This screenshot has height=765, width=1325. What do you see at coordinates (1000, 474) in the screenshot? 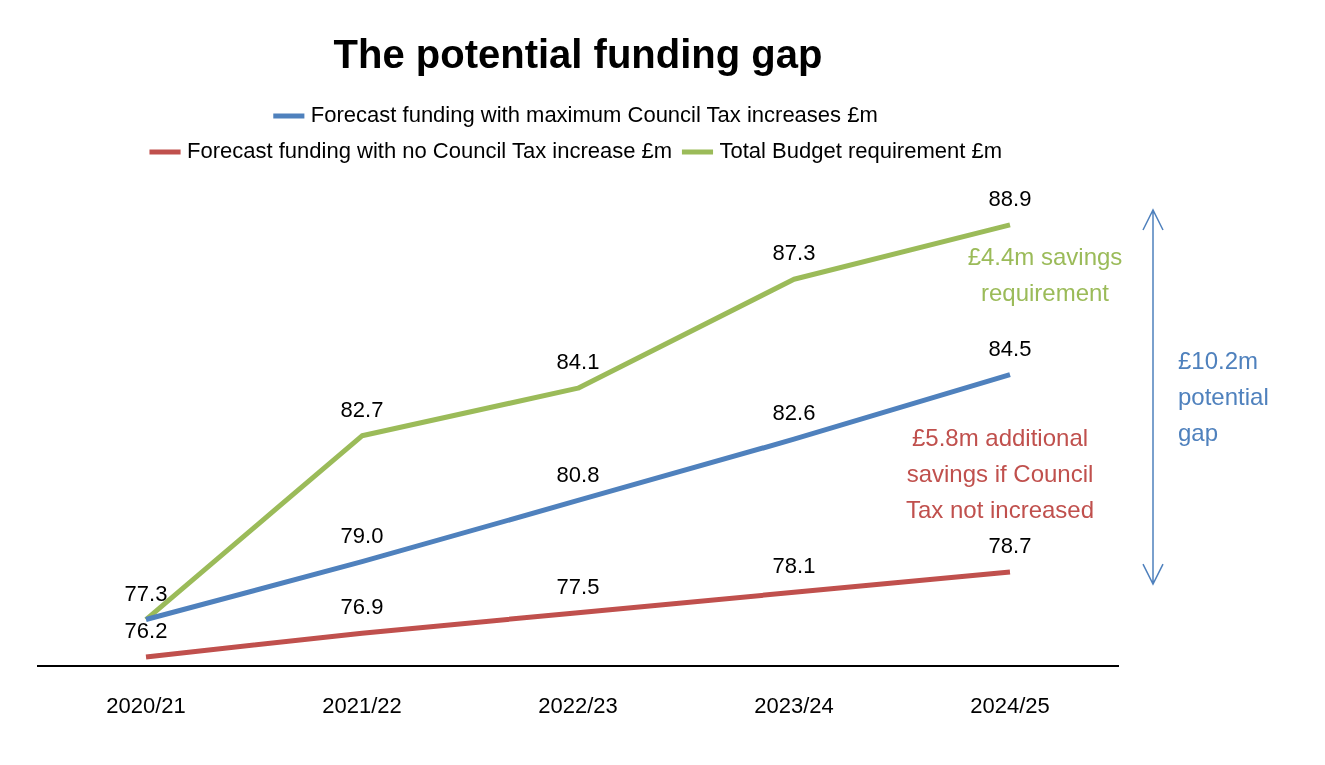
I see `annotation: £5.8m additional savings if Council Tax not increased` at bounding box center [1000, 474].